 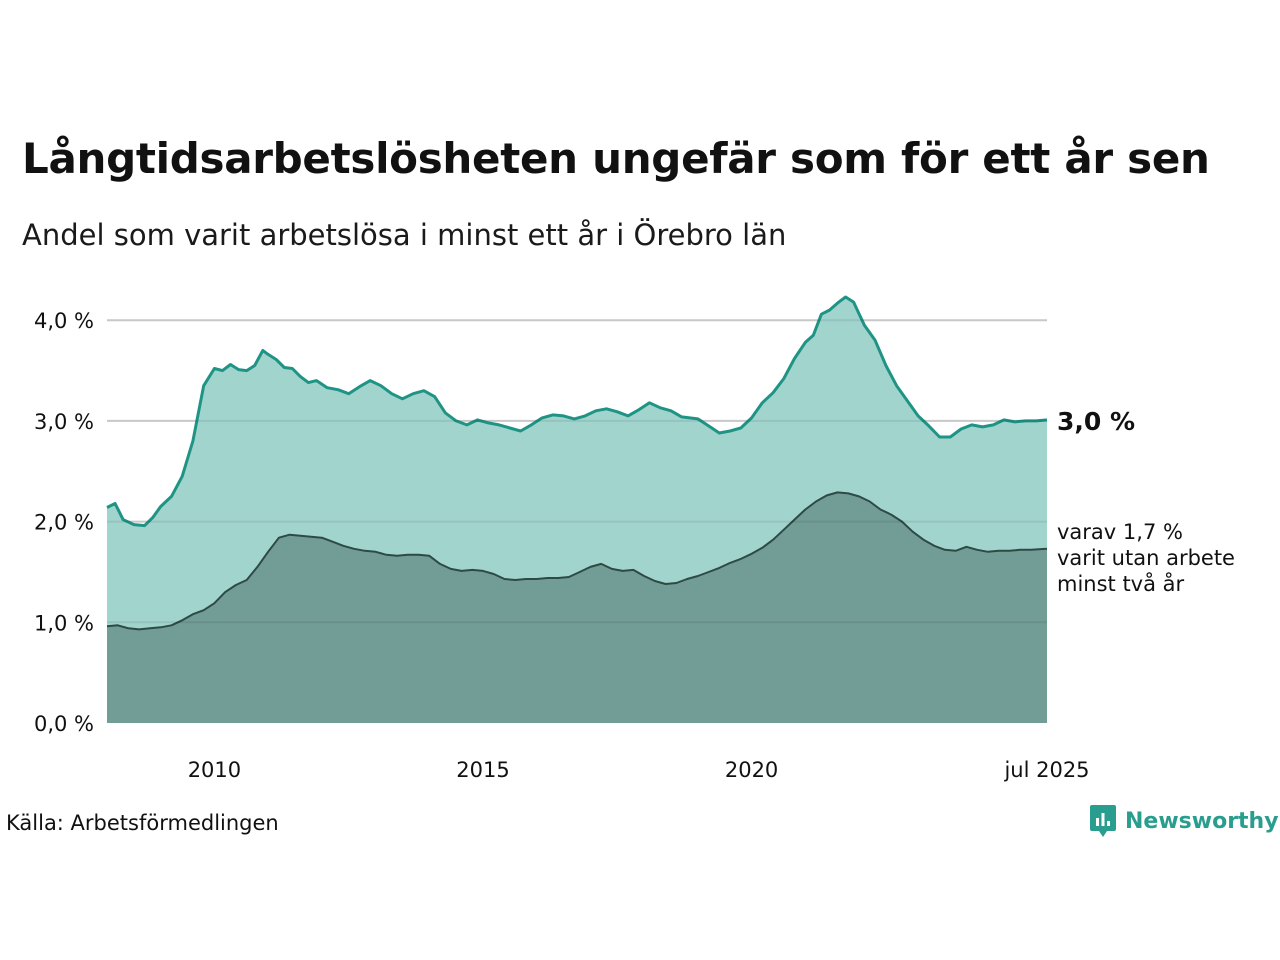 I want to click on series-end-label-longterm-line: varav 1,7 %, so click(x=1120, y=532).